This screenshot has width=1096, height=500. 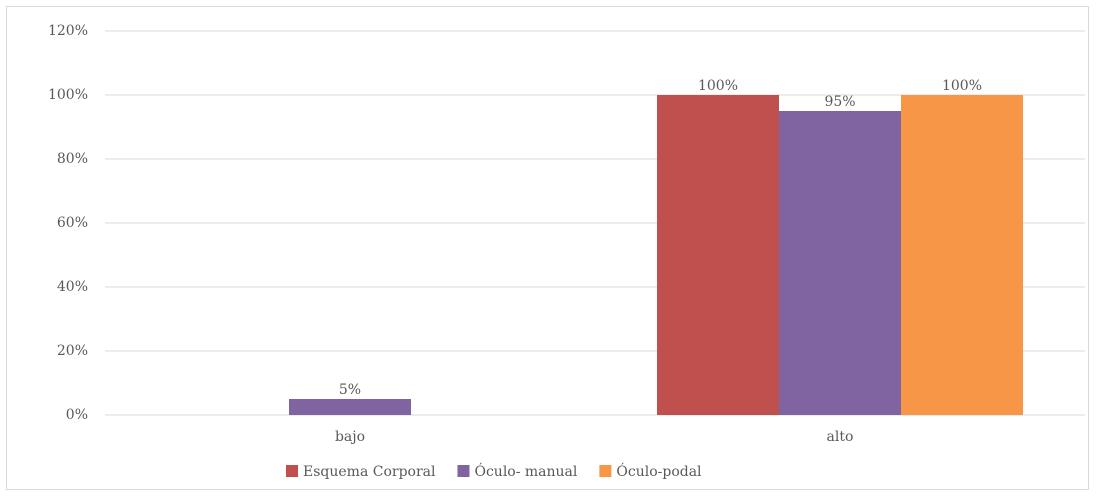 What do you see at coordinates (350, 437) in the screenshot?
I see `x-tick-label: bajo` at bounding box center [350, 437].